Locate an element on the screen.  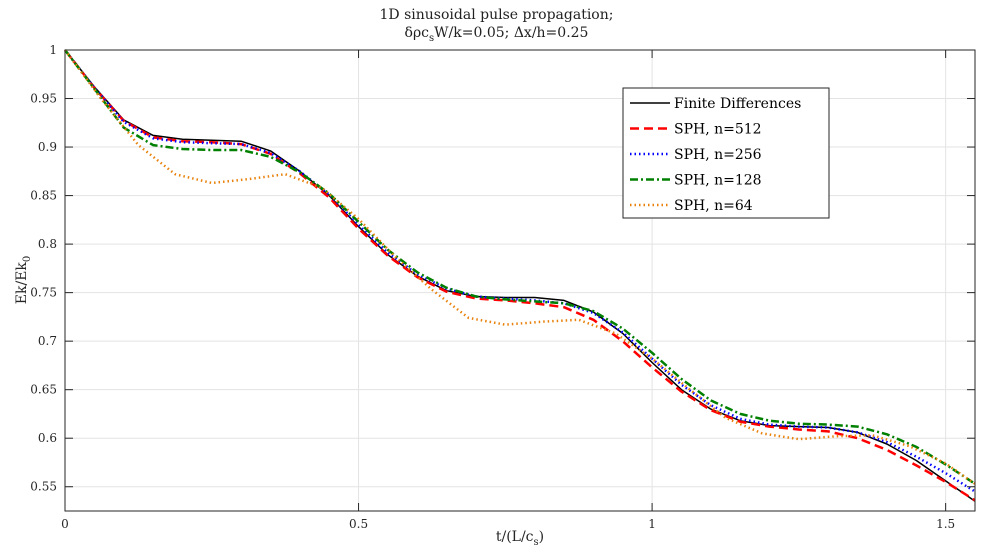
legend-label-sph-n-128: SPH, n=128 is located at coordinates (718, 181).